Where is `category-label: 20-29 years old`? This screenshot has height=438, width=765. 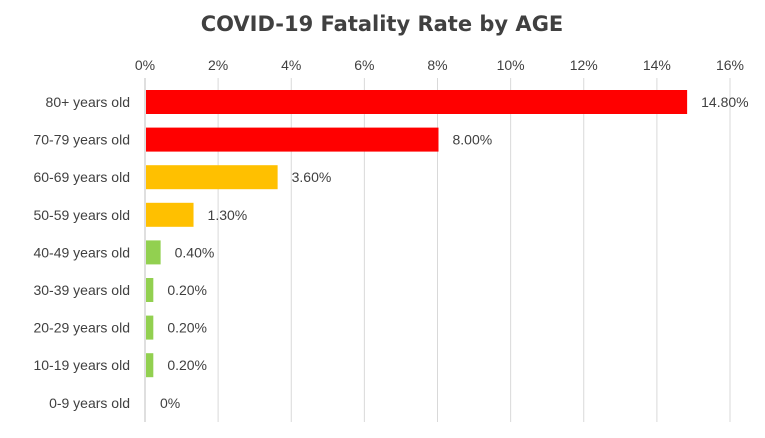 category-label: 20-29 years old is located at coordinates (81, 328).